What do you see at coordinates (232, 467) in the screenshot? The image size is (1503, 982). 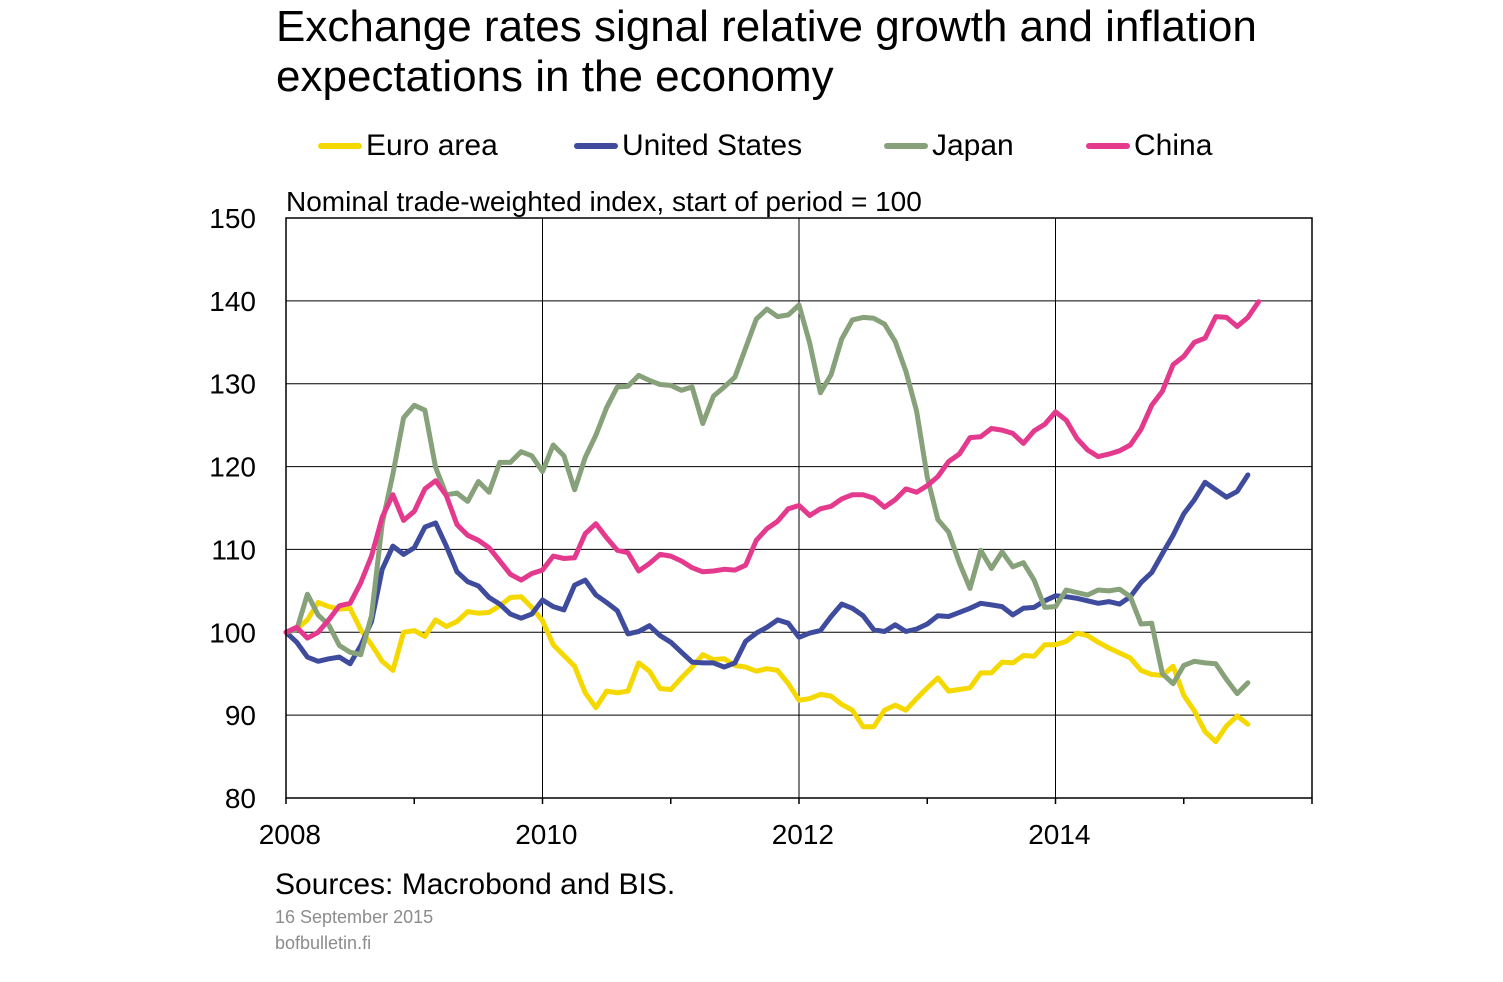 I see `y-tick-label: 120` at bounding box center [232, 467].